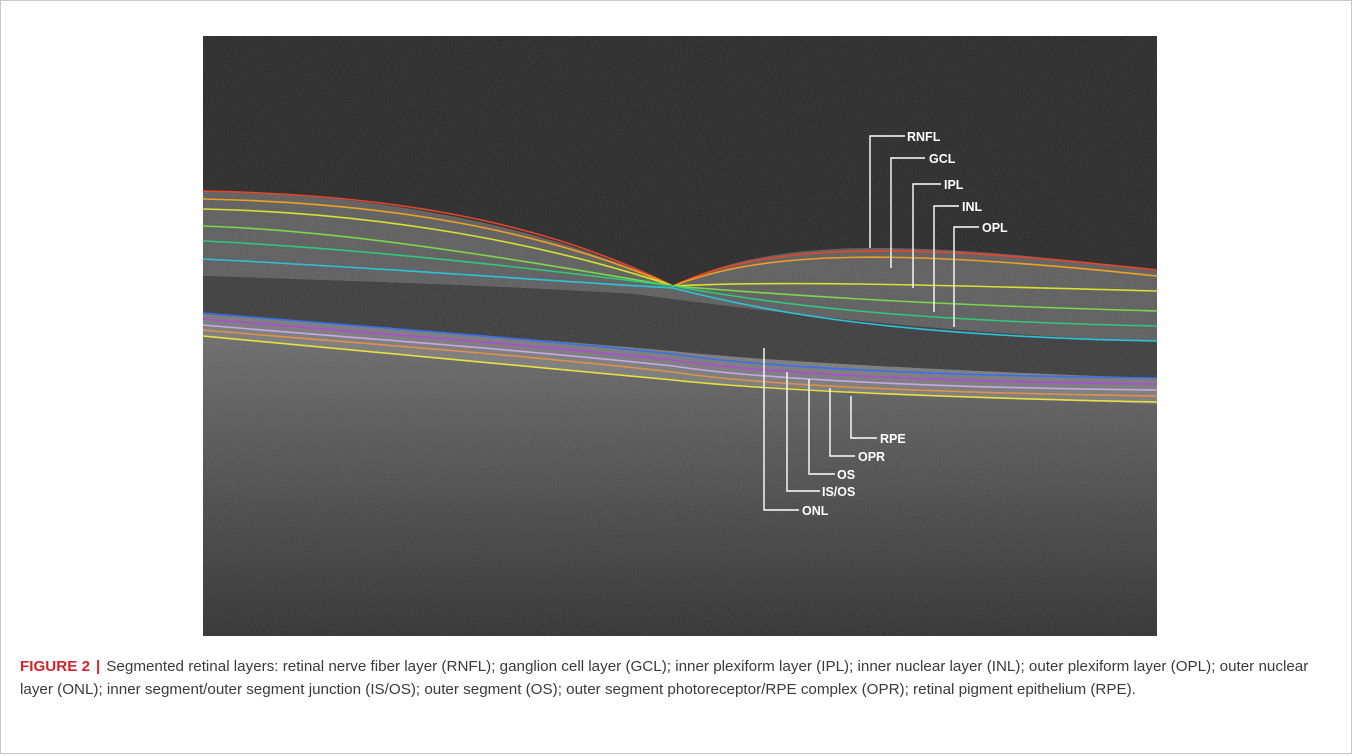 This screenshot has height=756, width=1354. I want to click on boundary-rpe-bottom, so click(680, 369).